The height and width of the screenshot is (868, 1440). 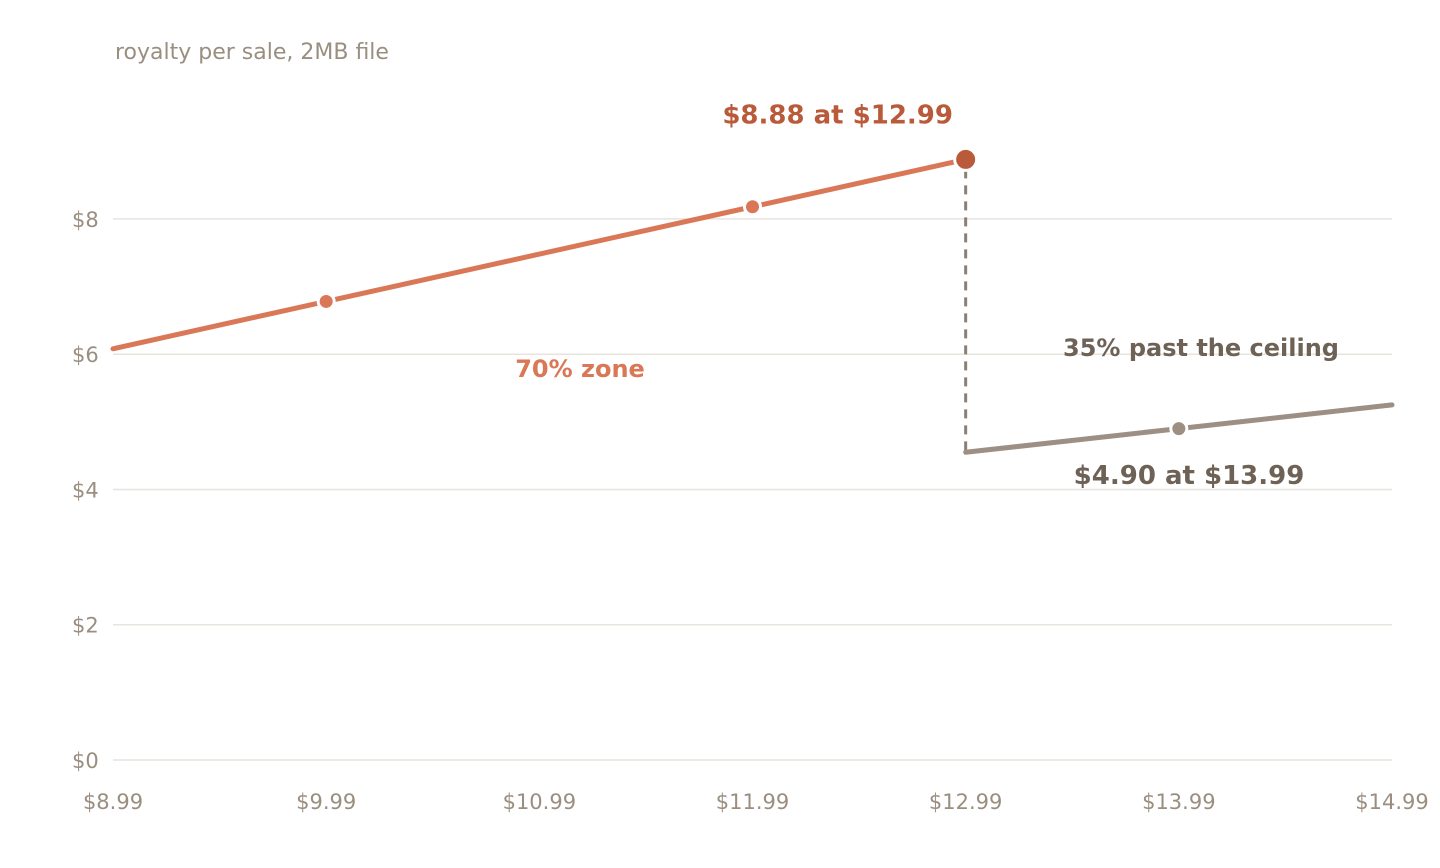 What do you see at coordinates (965, 802) in the screenshot?
I see `x-tick-label: $12.99` at bounding box center [965, 802].